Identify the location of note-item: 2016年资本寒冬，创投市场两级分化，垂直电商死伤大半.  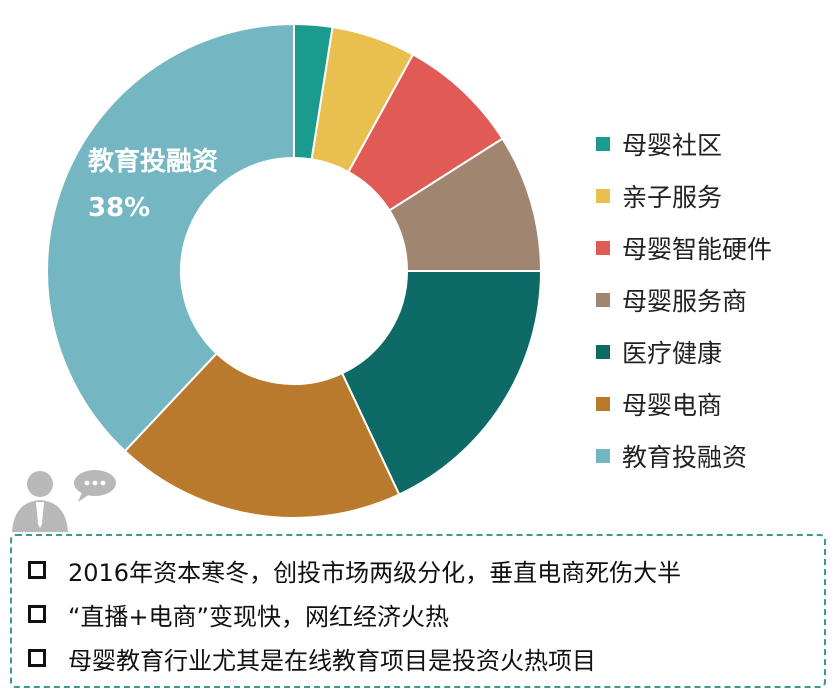
(421, 570).